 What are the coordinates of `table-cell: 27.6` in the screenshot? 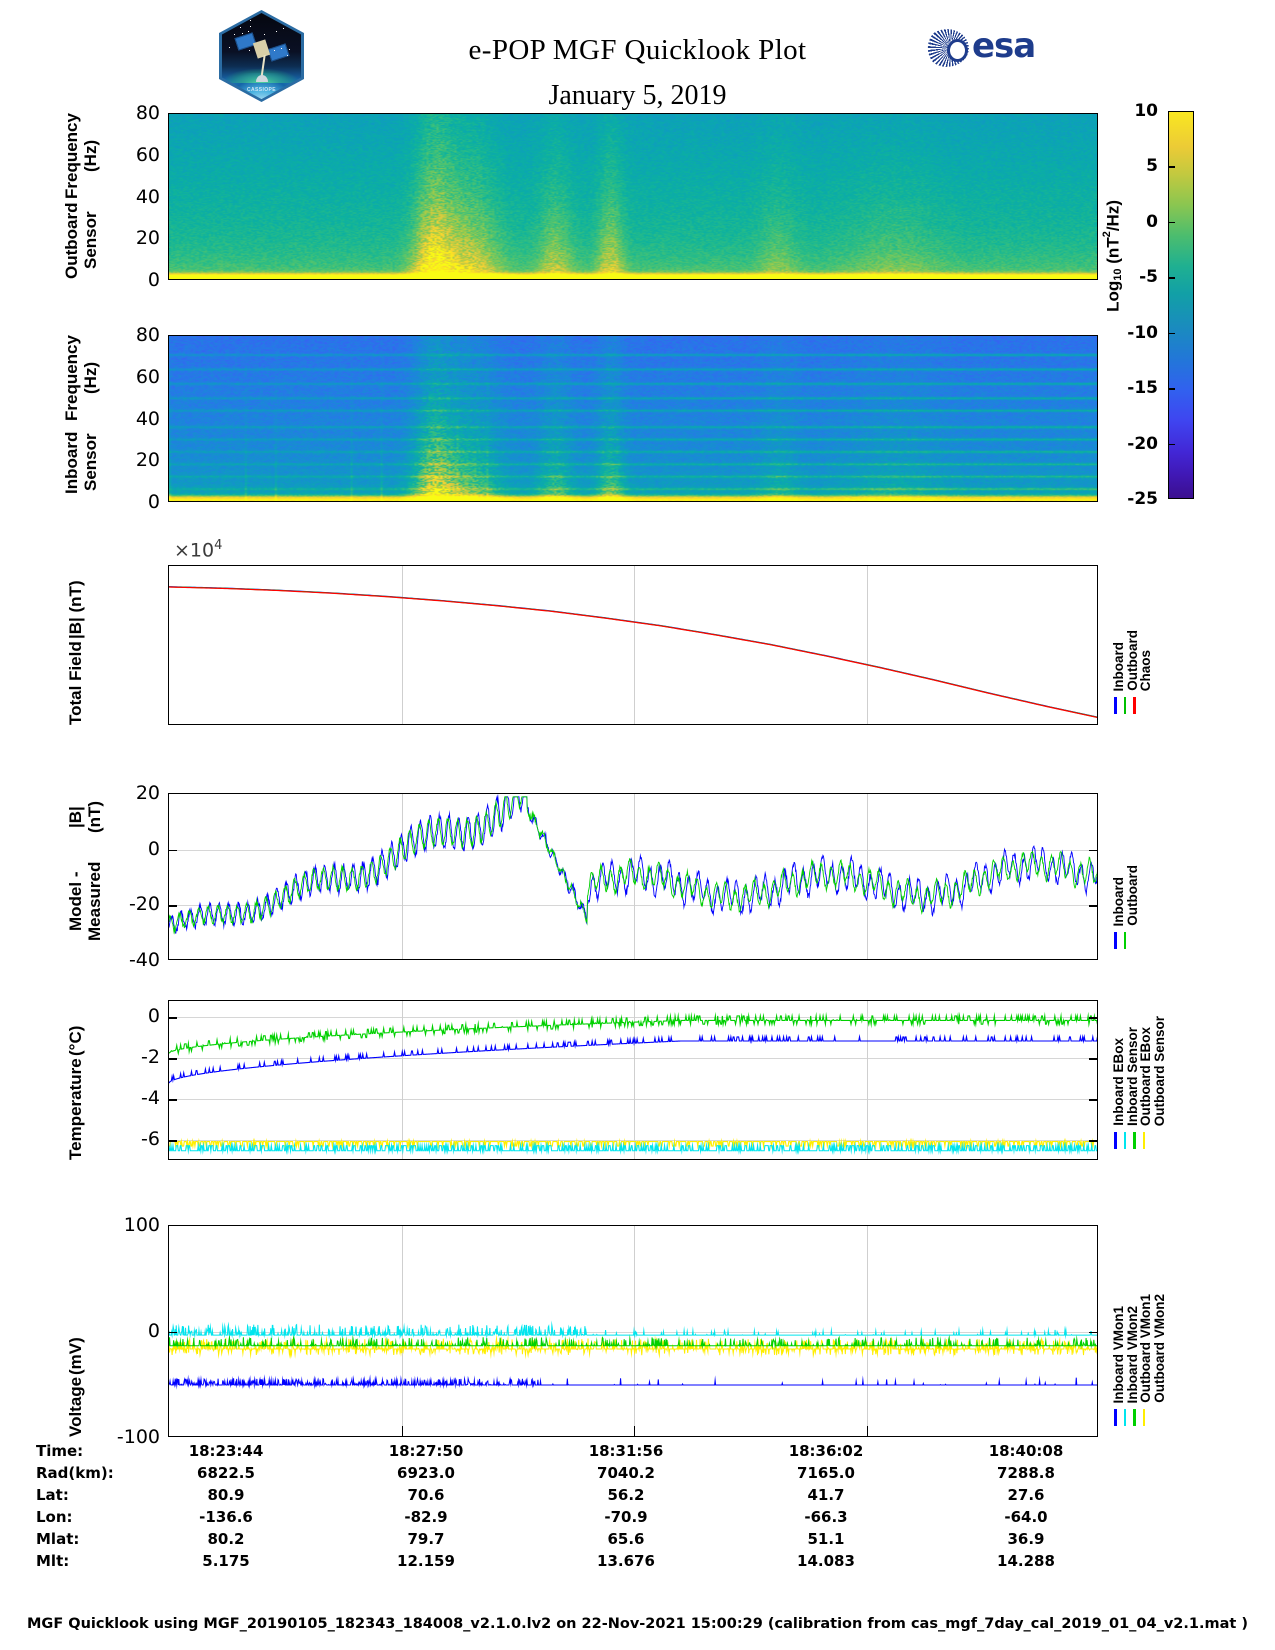 It's located at (1026, 1495).